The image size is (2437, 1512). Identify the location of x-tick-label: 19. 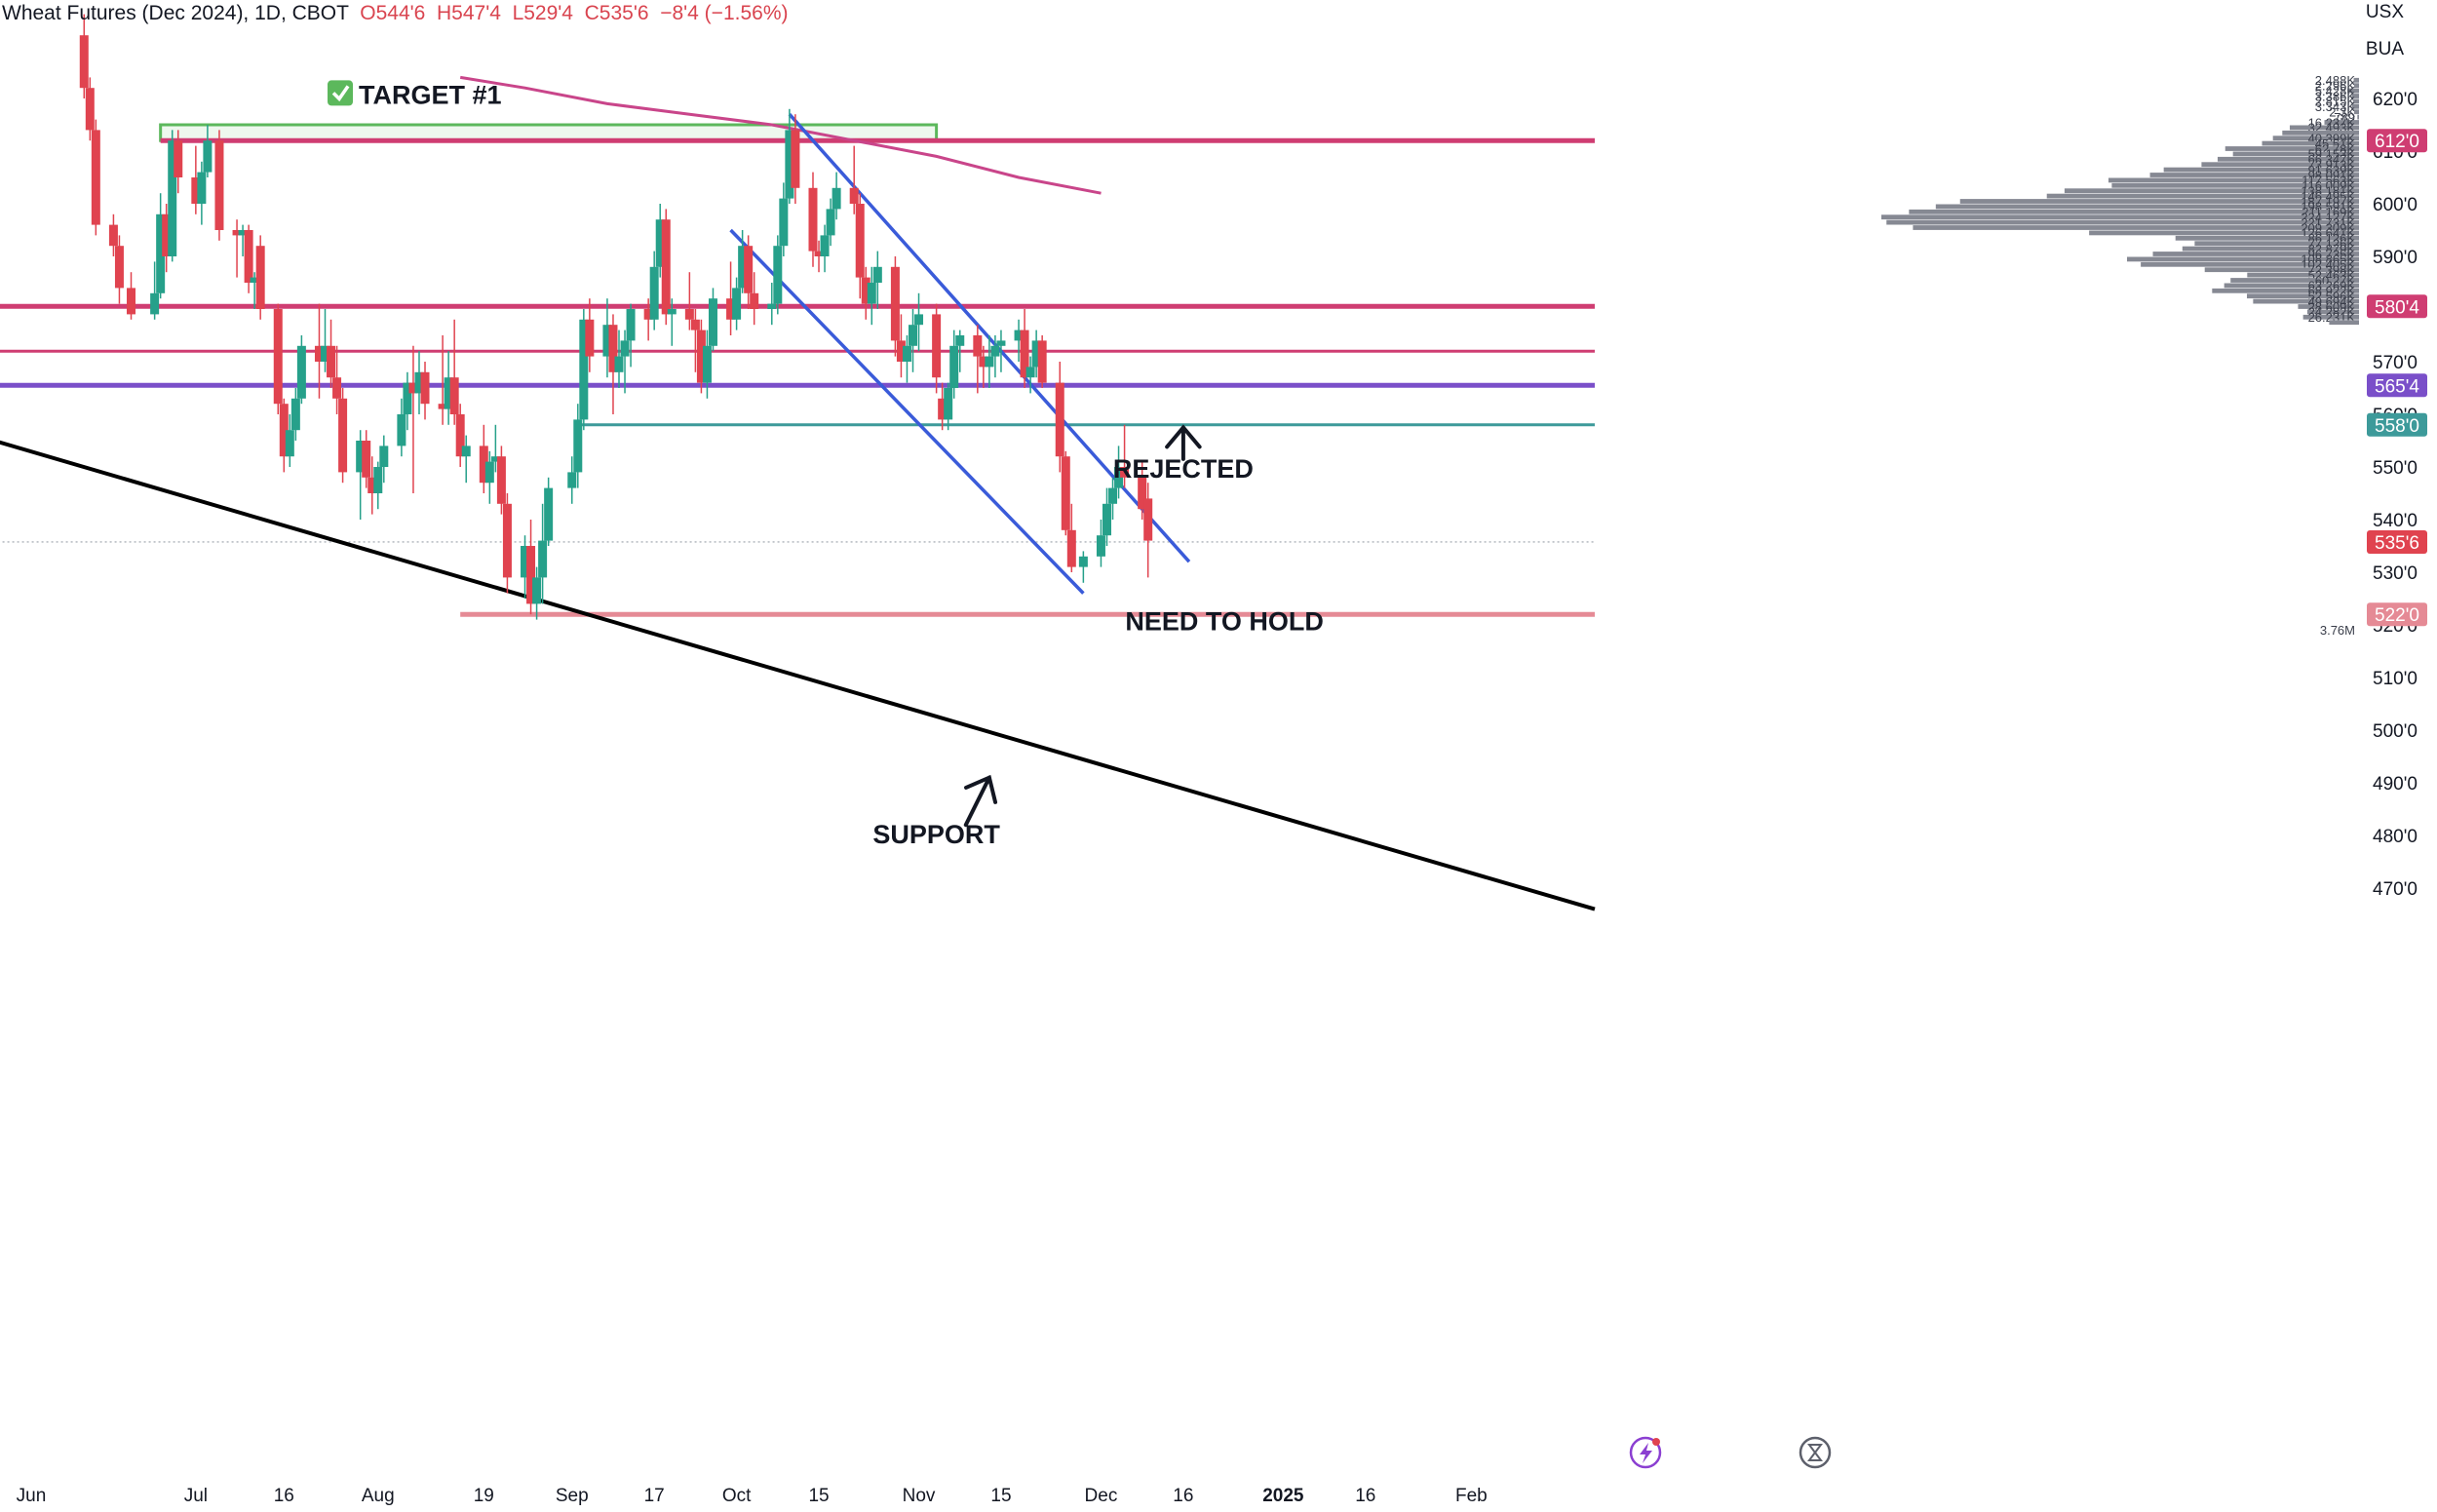
(484, 1496).